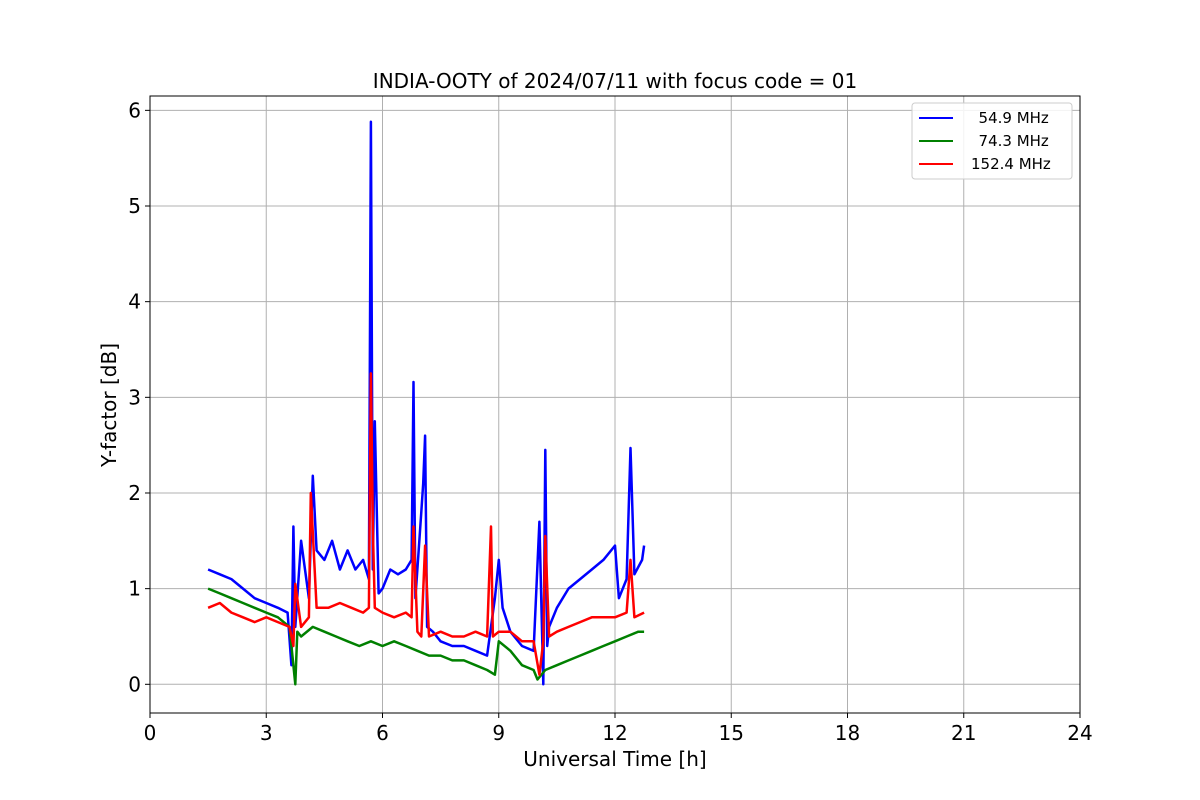 The image size is (1200, 800). I want to click on y-tick-label: 3, so click(134, 397).